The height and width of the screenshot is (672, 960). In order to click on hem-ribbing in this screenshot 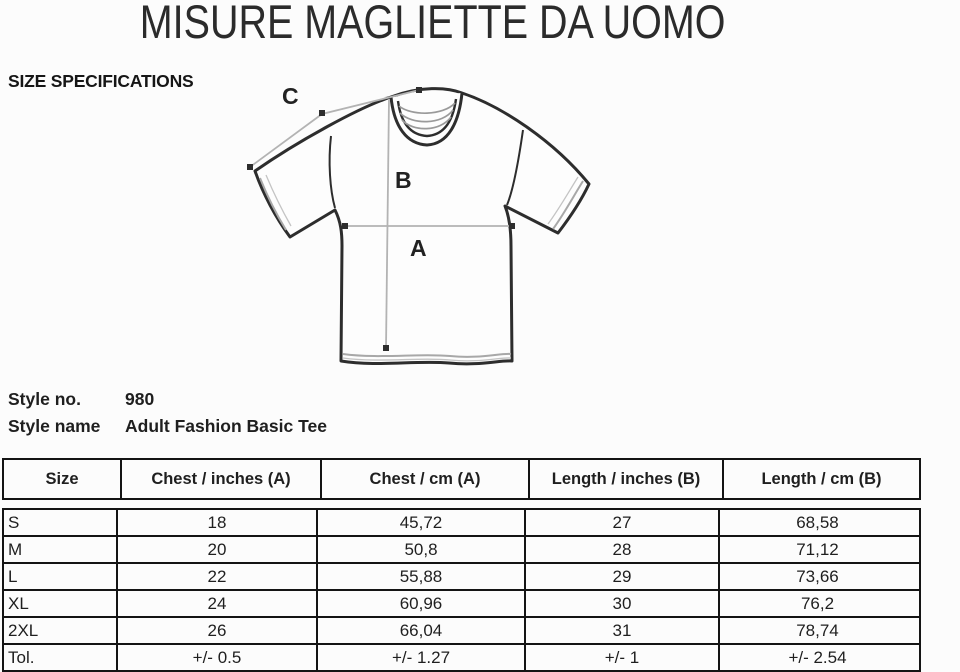, I will do `click(427, 355)`.